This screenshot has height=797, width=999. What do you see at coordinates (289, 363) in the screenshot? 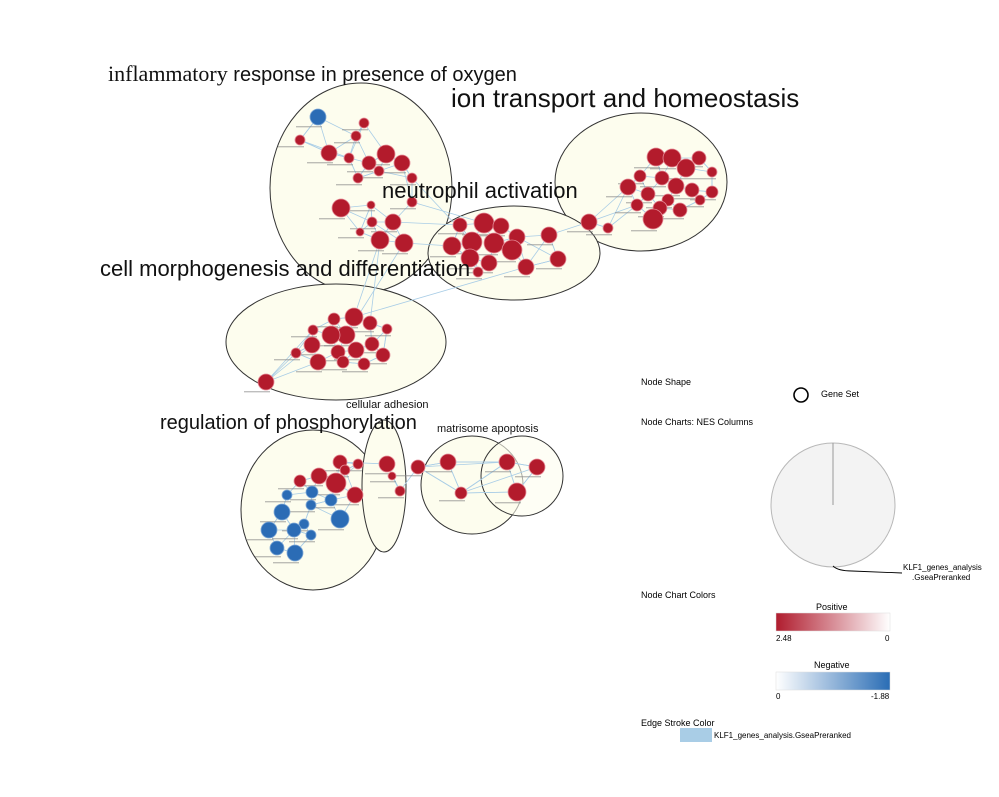
I see `edge` at bounding box center [289, 363].